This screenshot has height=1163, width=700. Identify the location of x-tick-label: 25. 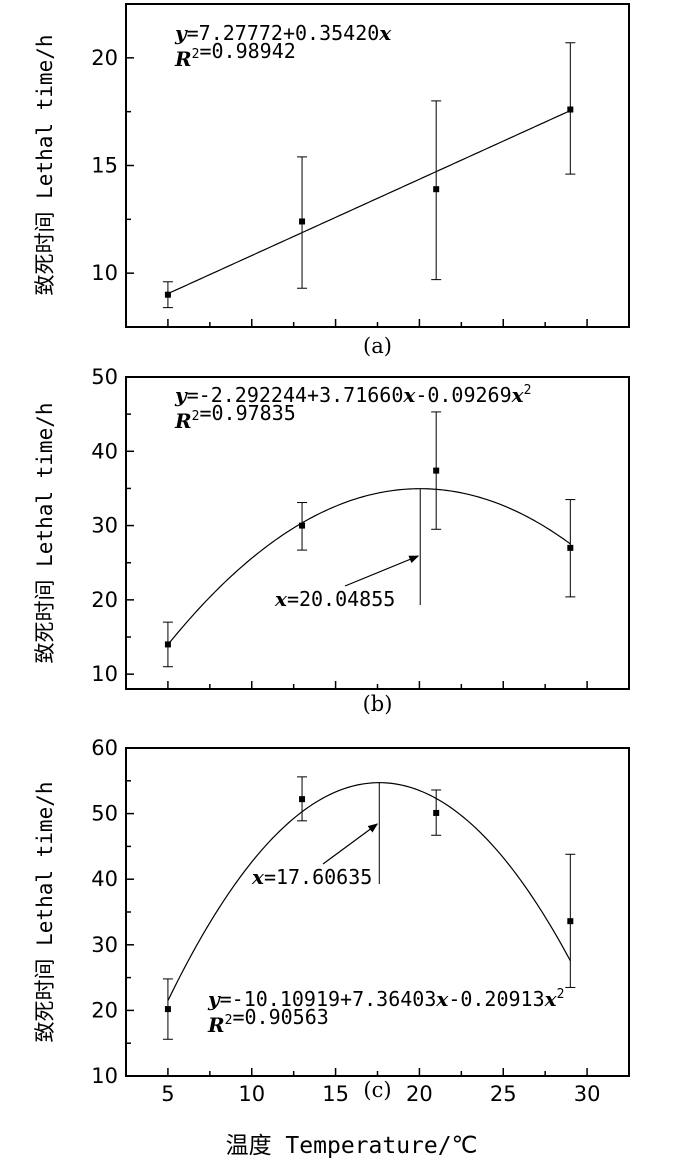
(503, 1094).